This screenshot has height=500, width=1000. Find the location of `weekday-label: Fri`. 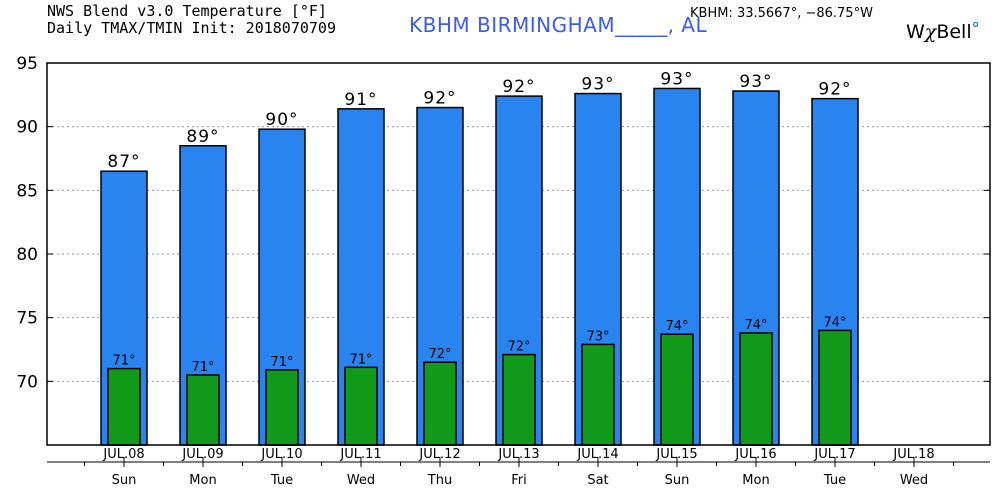

weekday-label: Fri is located at coordinates (519, 480).